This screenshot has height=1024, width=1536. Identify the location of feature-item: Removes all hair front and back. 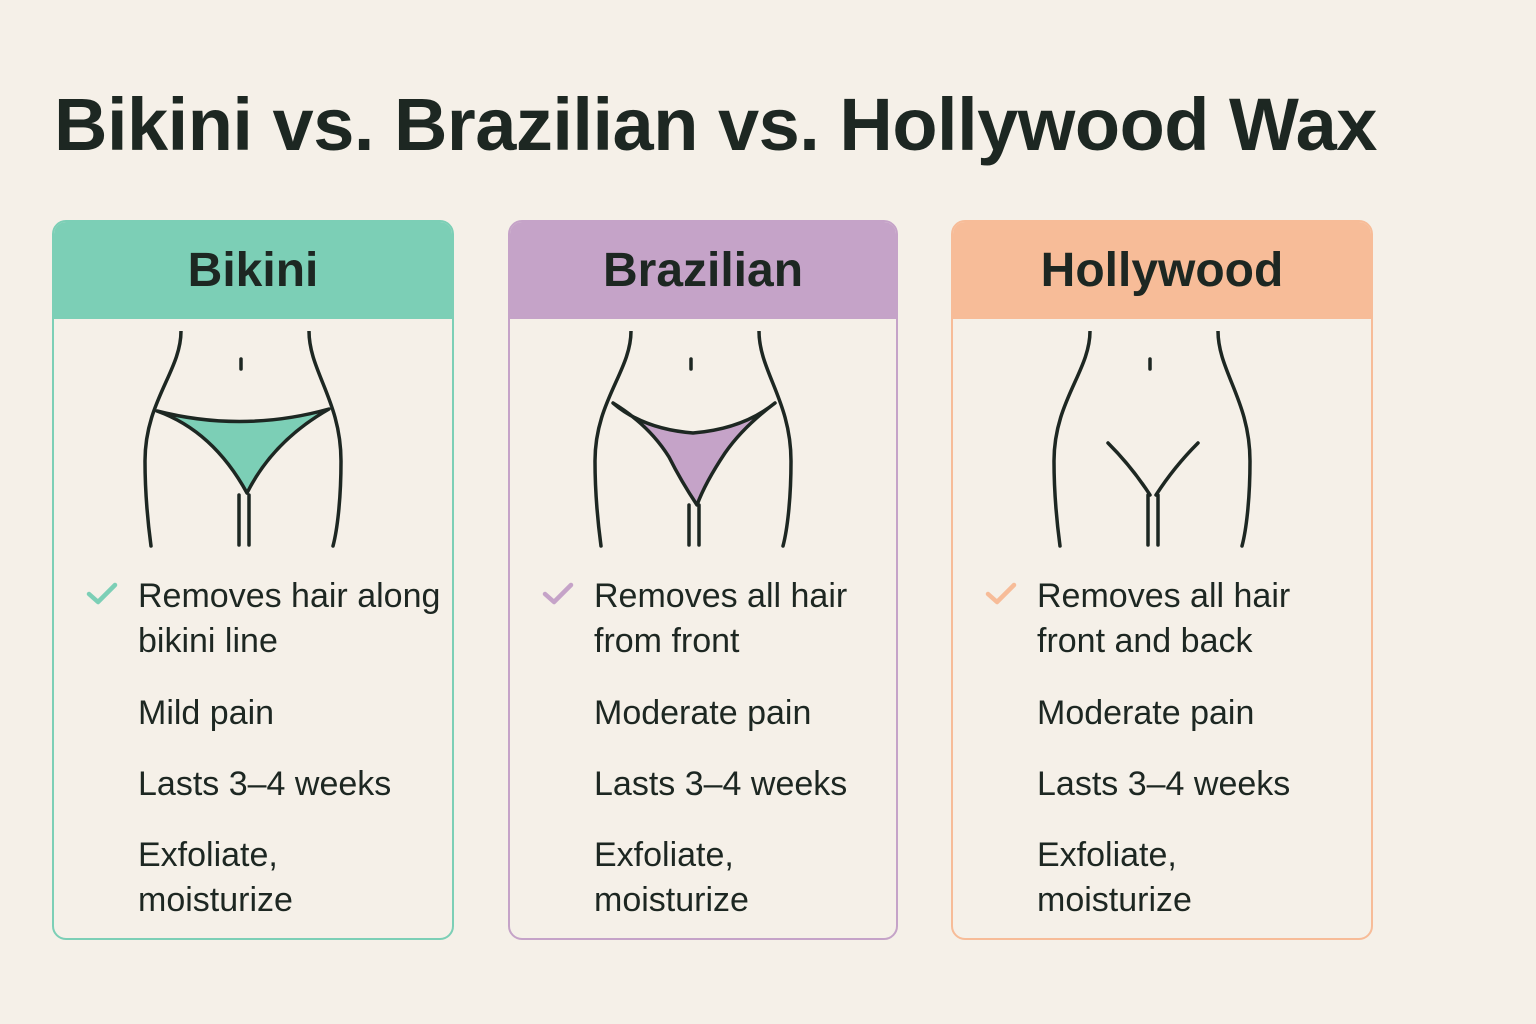
(1173, 619).